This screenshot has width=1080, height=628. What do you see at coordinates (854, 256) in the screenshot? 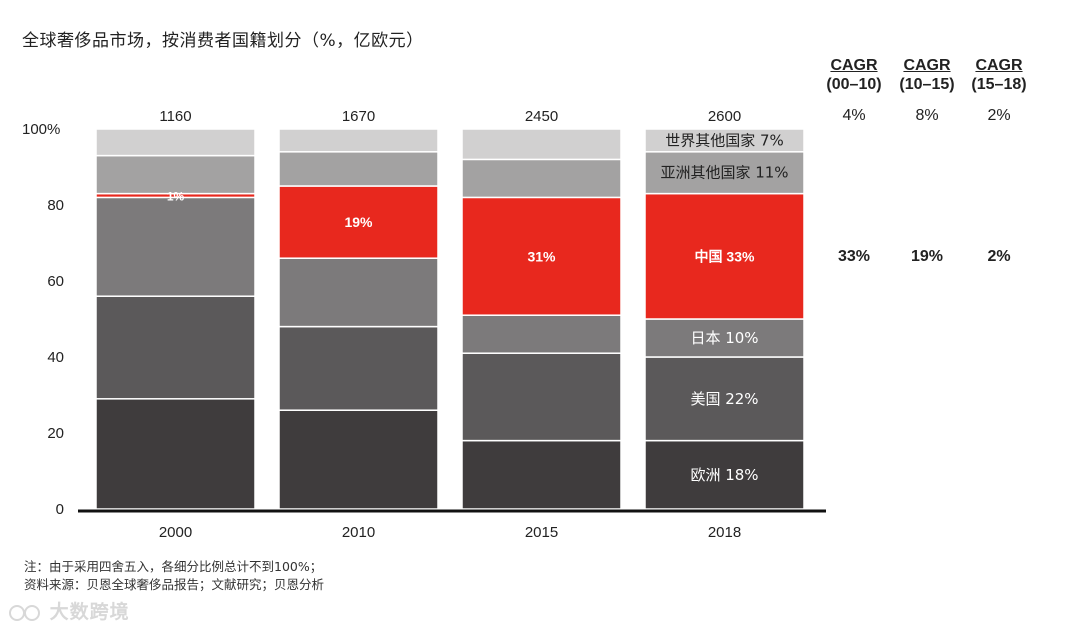
I see `cagr-china-00-10: 33%` at bounding box center [854, 256].